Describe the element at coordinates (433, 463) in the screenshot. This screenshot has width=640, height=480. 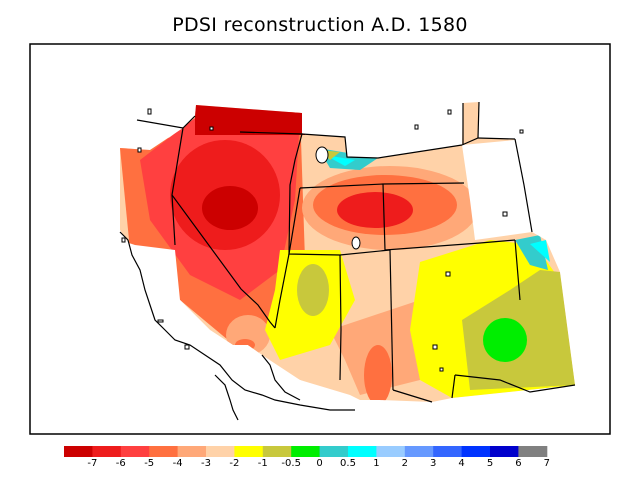
I see `legend-tick-label: 3` at that location.